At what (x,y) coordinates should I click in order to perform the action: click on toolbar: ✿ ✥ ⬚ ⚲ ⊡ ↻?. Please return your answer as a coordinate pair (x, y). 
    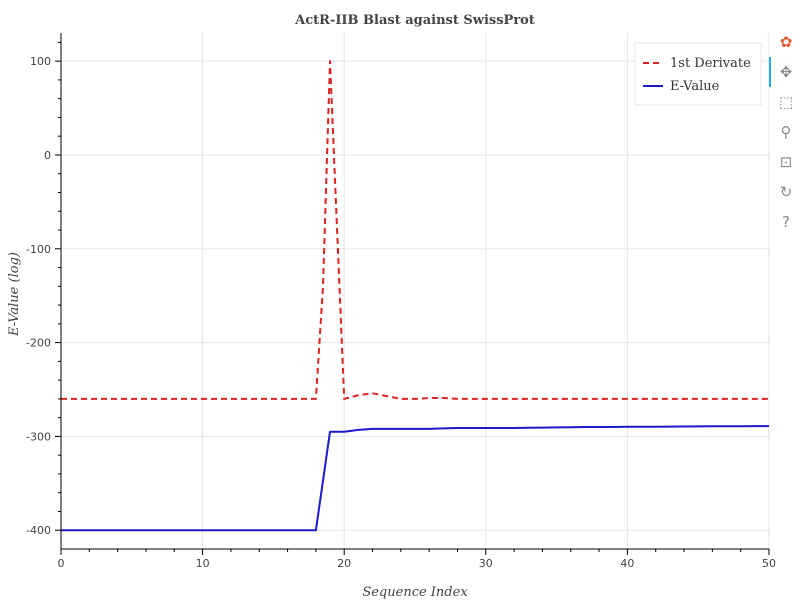
    Looking at the image, I should click on (781, 132).